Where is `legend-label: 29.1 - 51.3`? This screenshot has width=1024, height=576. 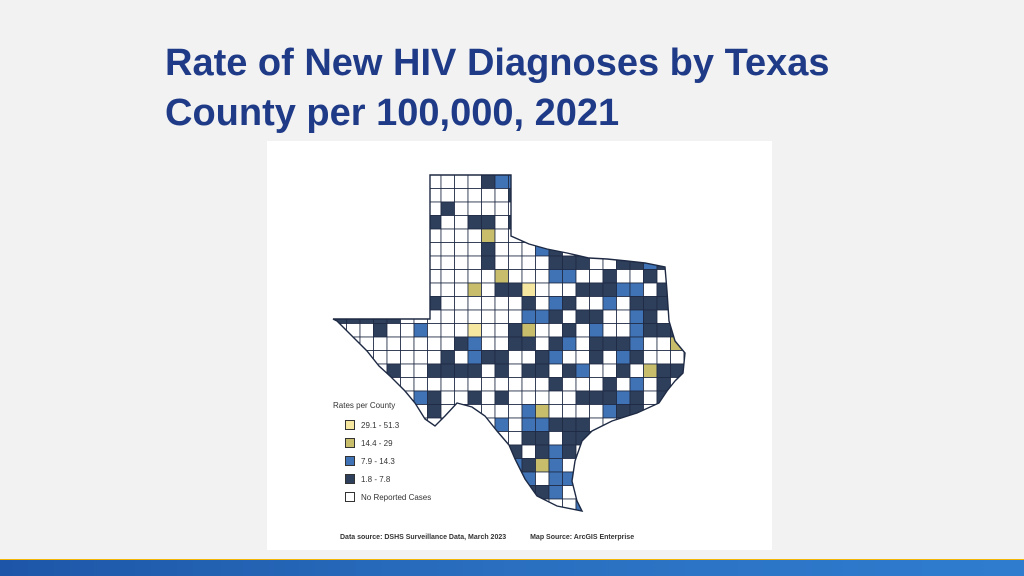 legend-label: 29.1 - 51.3 is located at coordinates (380, 425).